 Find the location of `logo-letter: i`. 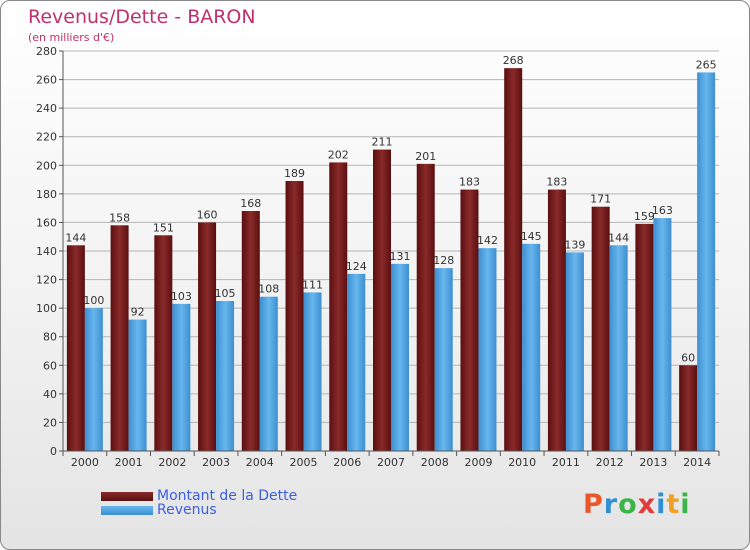

logo-letter: i is located at coordinates (685, 504).